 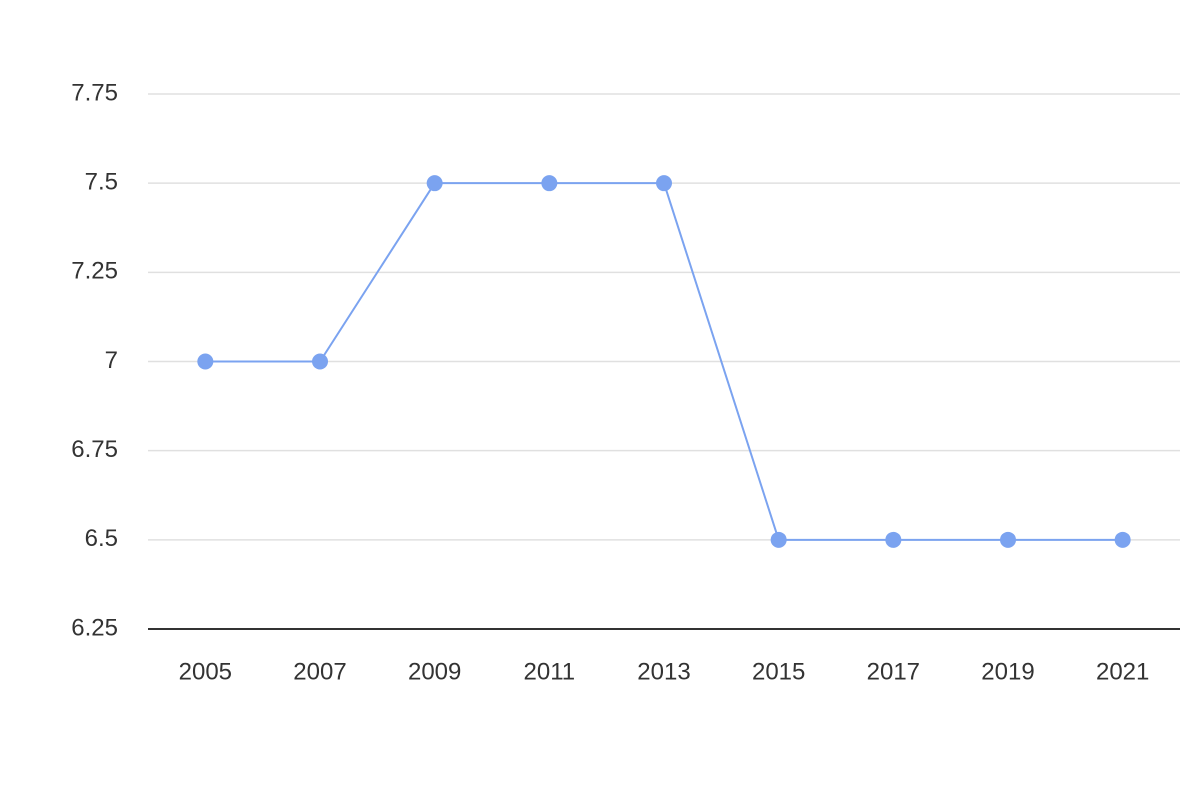 What do you see at coordinates (94, 92) in the screenshot?
I see `y-tick-label: 7.75` at bounding box center [94, 92].